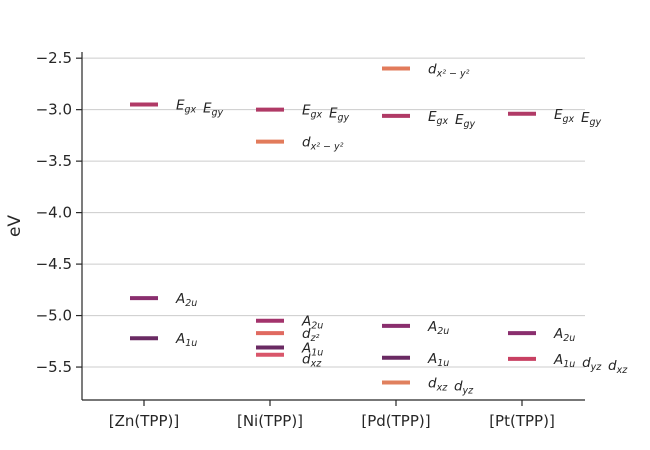  Describe the element at coordinates (15, 226) in the screenshot. I see `y-axis-label: eV` at that location.